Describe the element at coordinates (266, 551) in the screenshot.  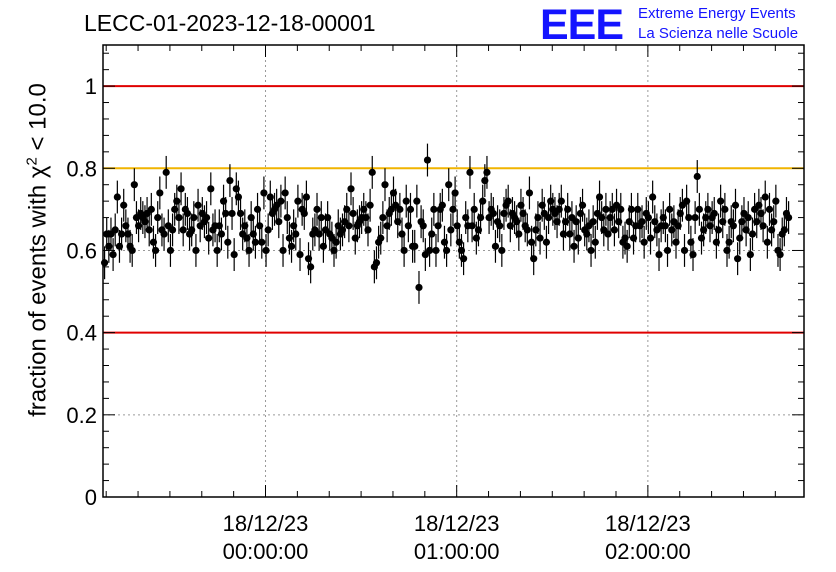
I see `x-tick-label-time: 00:00:00` at that location.